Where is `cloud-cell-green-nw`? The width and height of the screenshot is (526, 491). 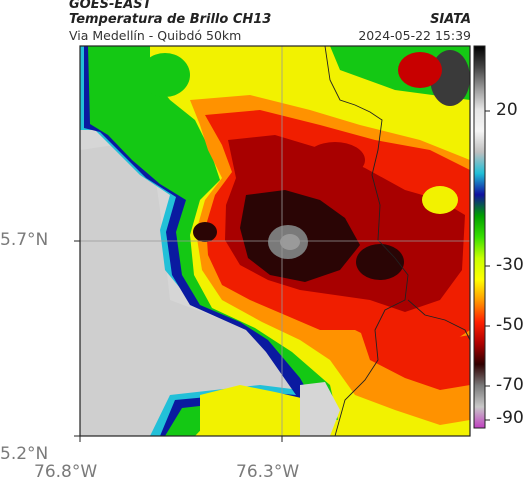 cloud-cell-green-nw is located at coordinates (165, 75).